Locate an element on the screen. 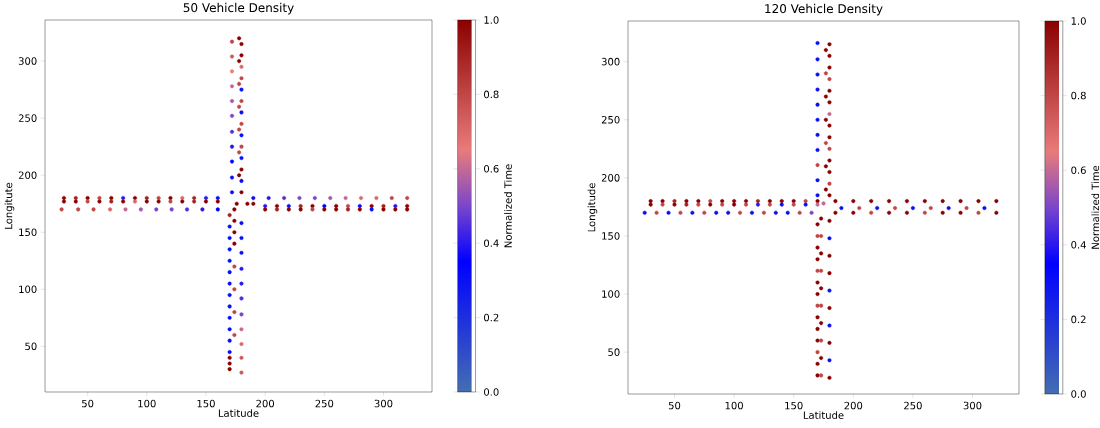 This screenshot has width=1100, height=428. chart-title: 50 Vehicle Density is located at coordinates (238, 8).